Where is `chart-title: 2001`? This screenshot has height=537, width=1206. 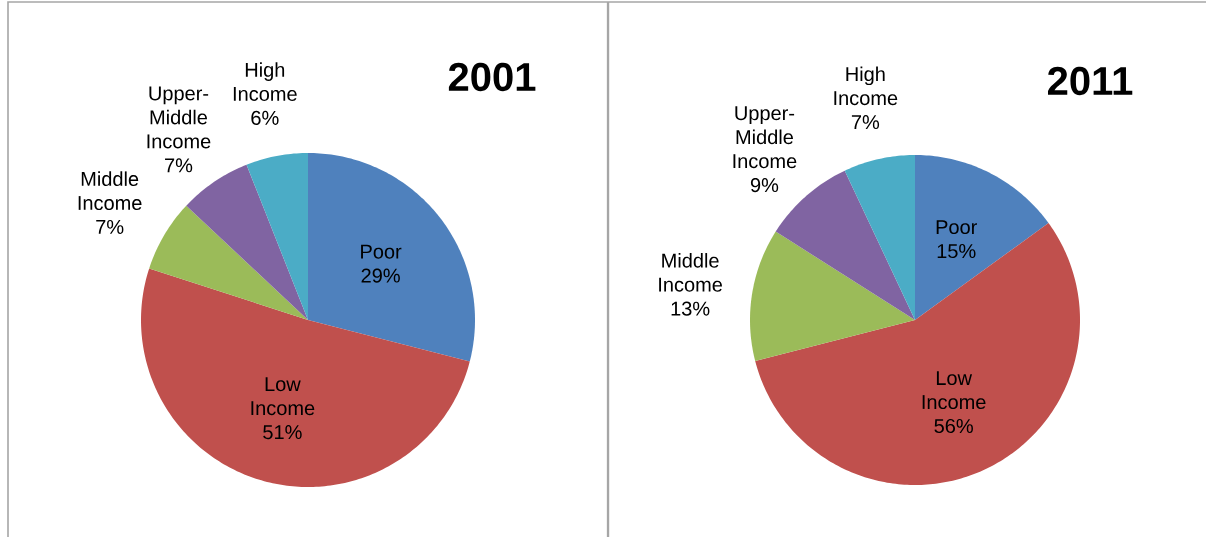
chart-title: 2001 is located at coordinates (492, 77).